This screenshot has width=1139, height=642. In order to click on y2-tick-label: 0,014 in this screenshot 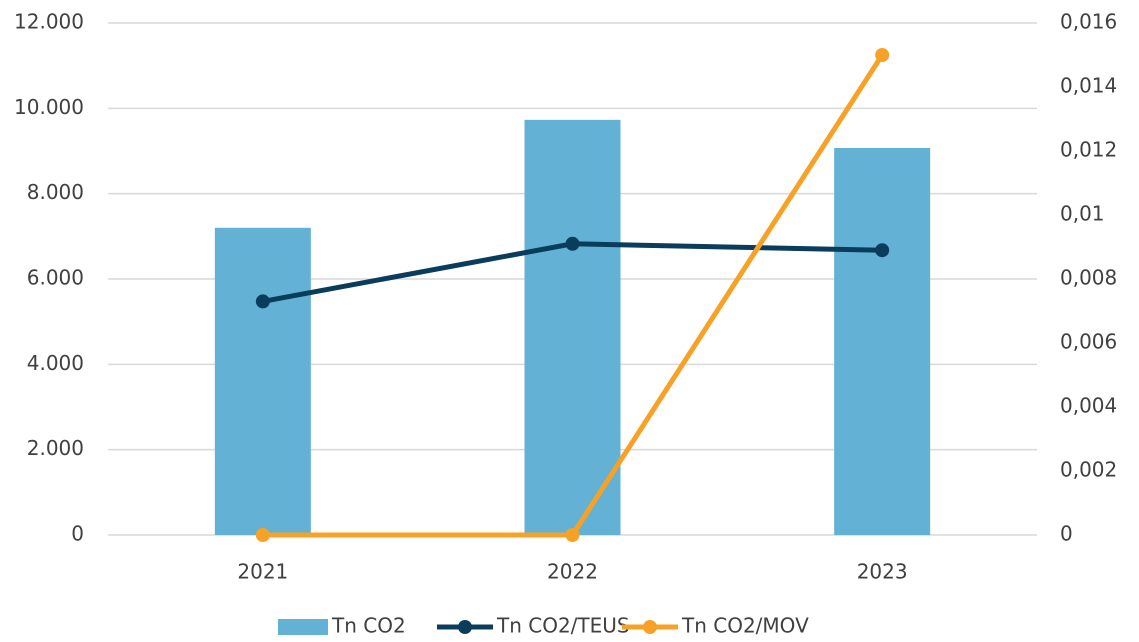, I will do `click(1088, 86)`.